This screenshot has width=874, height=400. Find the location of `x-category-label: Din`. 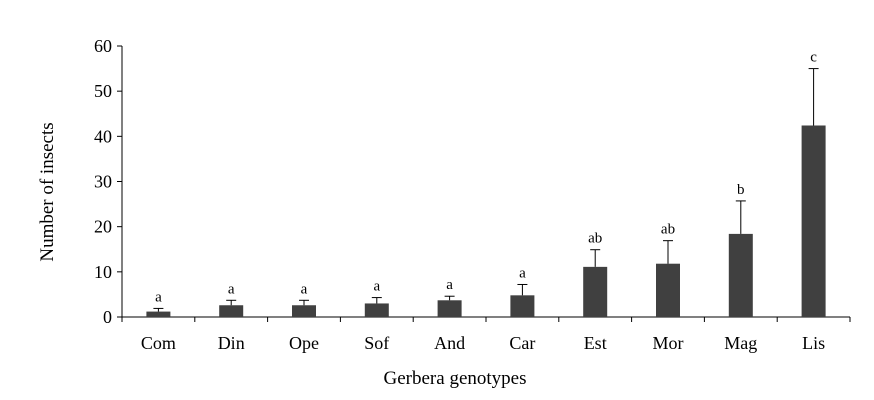

x-category-label: Din is located at coordinates (231, 343).